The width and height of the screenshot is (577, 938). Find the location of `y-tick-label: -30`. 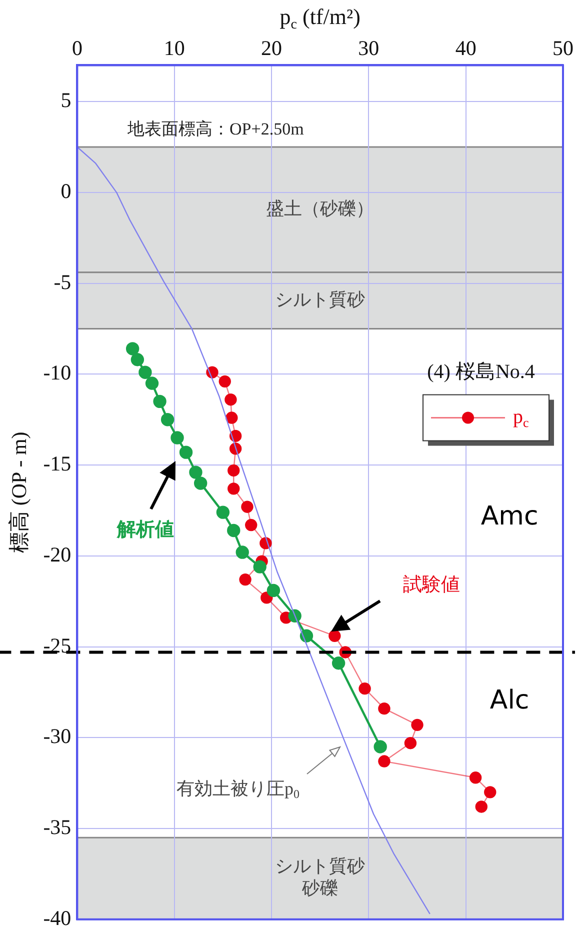

y-tick-label: -30 is located at coordinates (57, 736).